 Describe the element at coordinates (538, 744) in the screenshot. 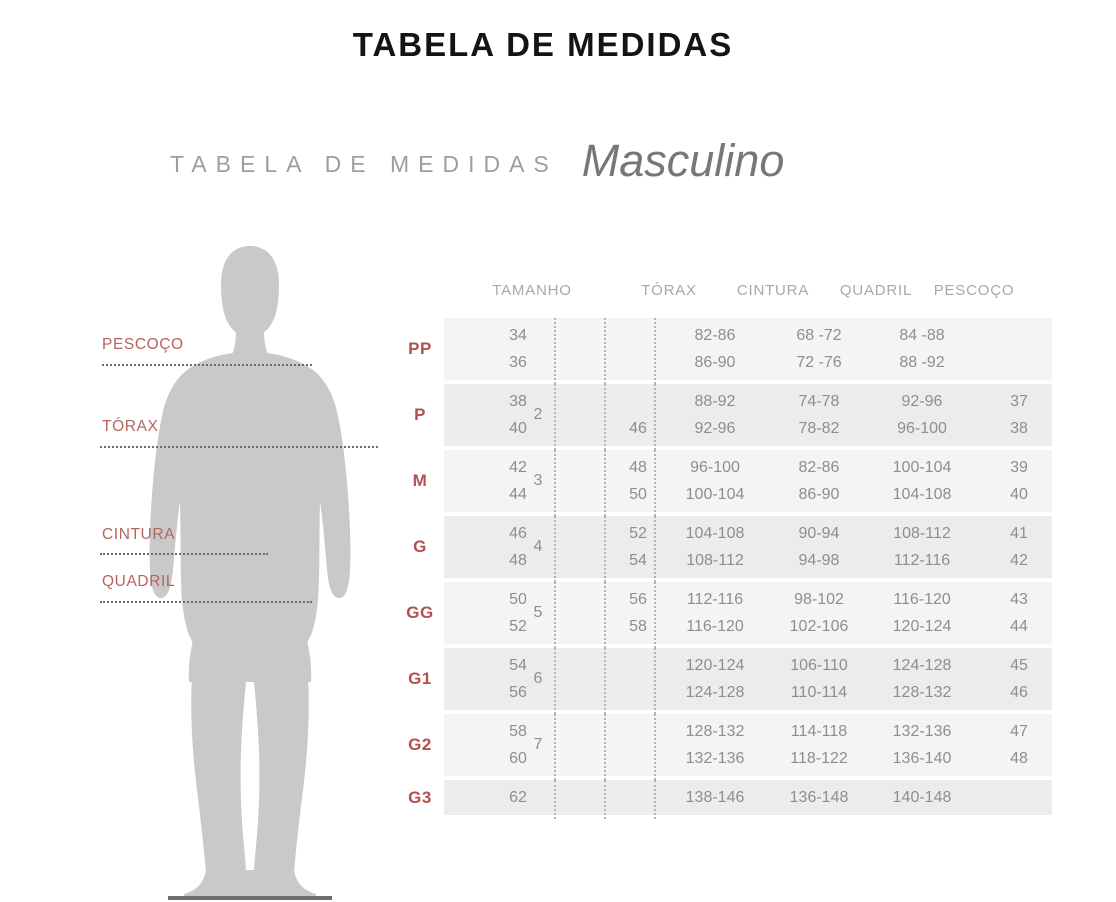

I see `cell-eu-size: 7` at that location.